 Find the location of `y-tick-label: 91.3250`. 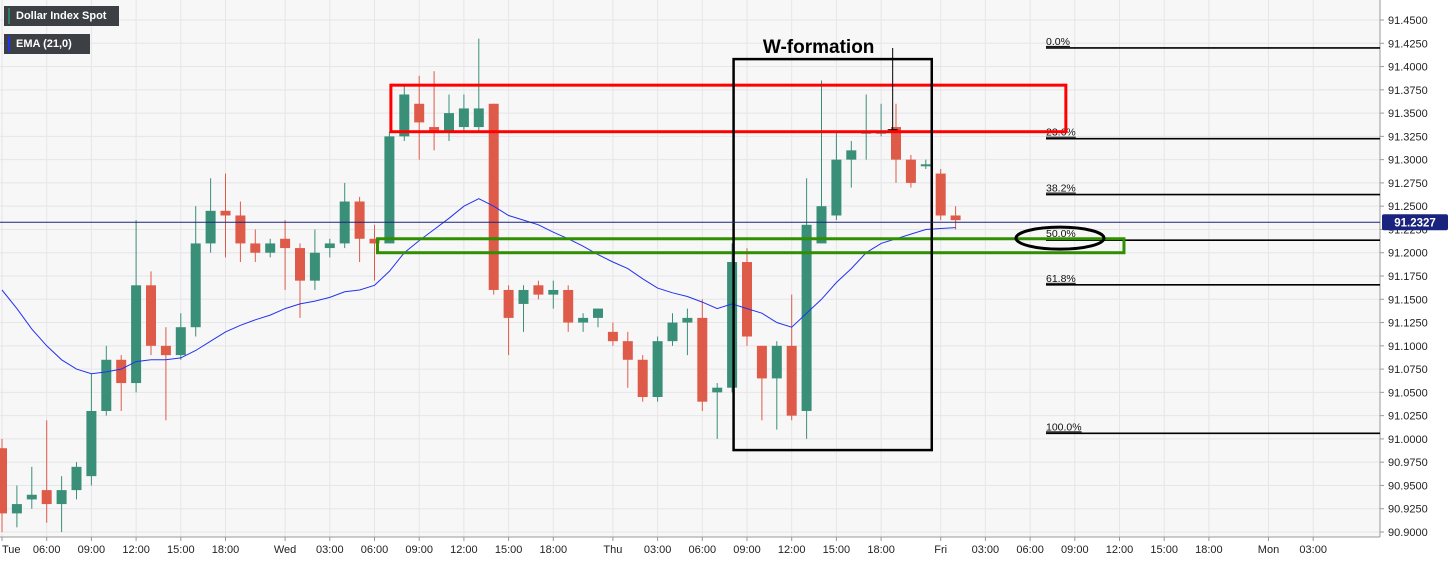

y-tick-label: 91.3250 is located at coordinates (1408, 137).